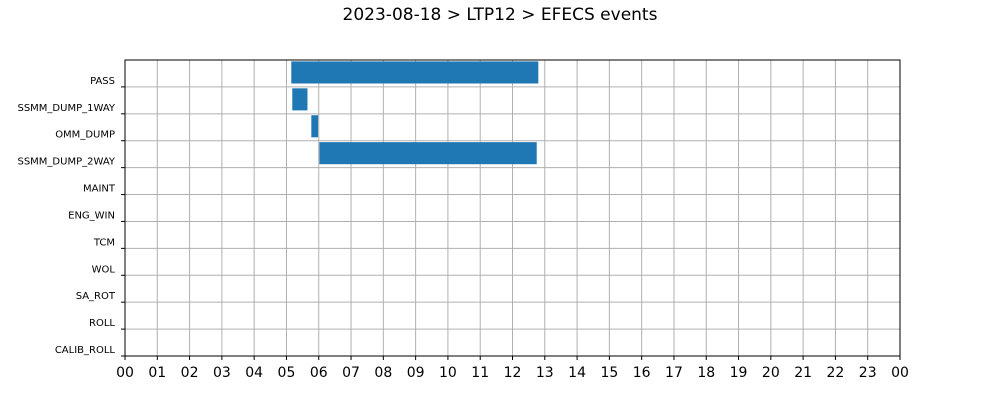 Image resolution: width=1000 pixels, height=400 pixels. What do you see at coordinates (577, 373) in the screenshot?
I see `x-tick-label: 14` at bounding box center [577, 373].